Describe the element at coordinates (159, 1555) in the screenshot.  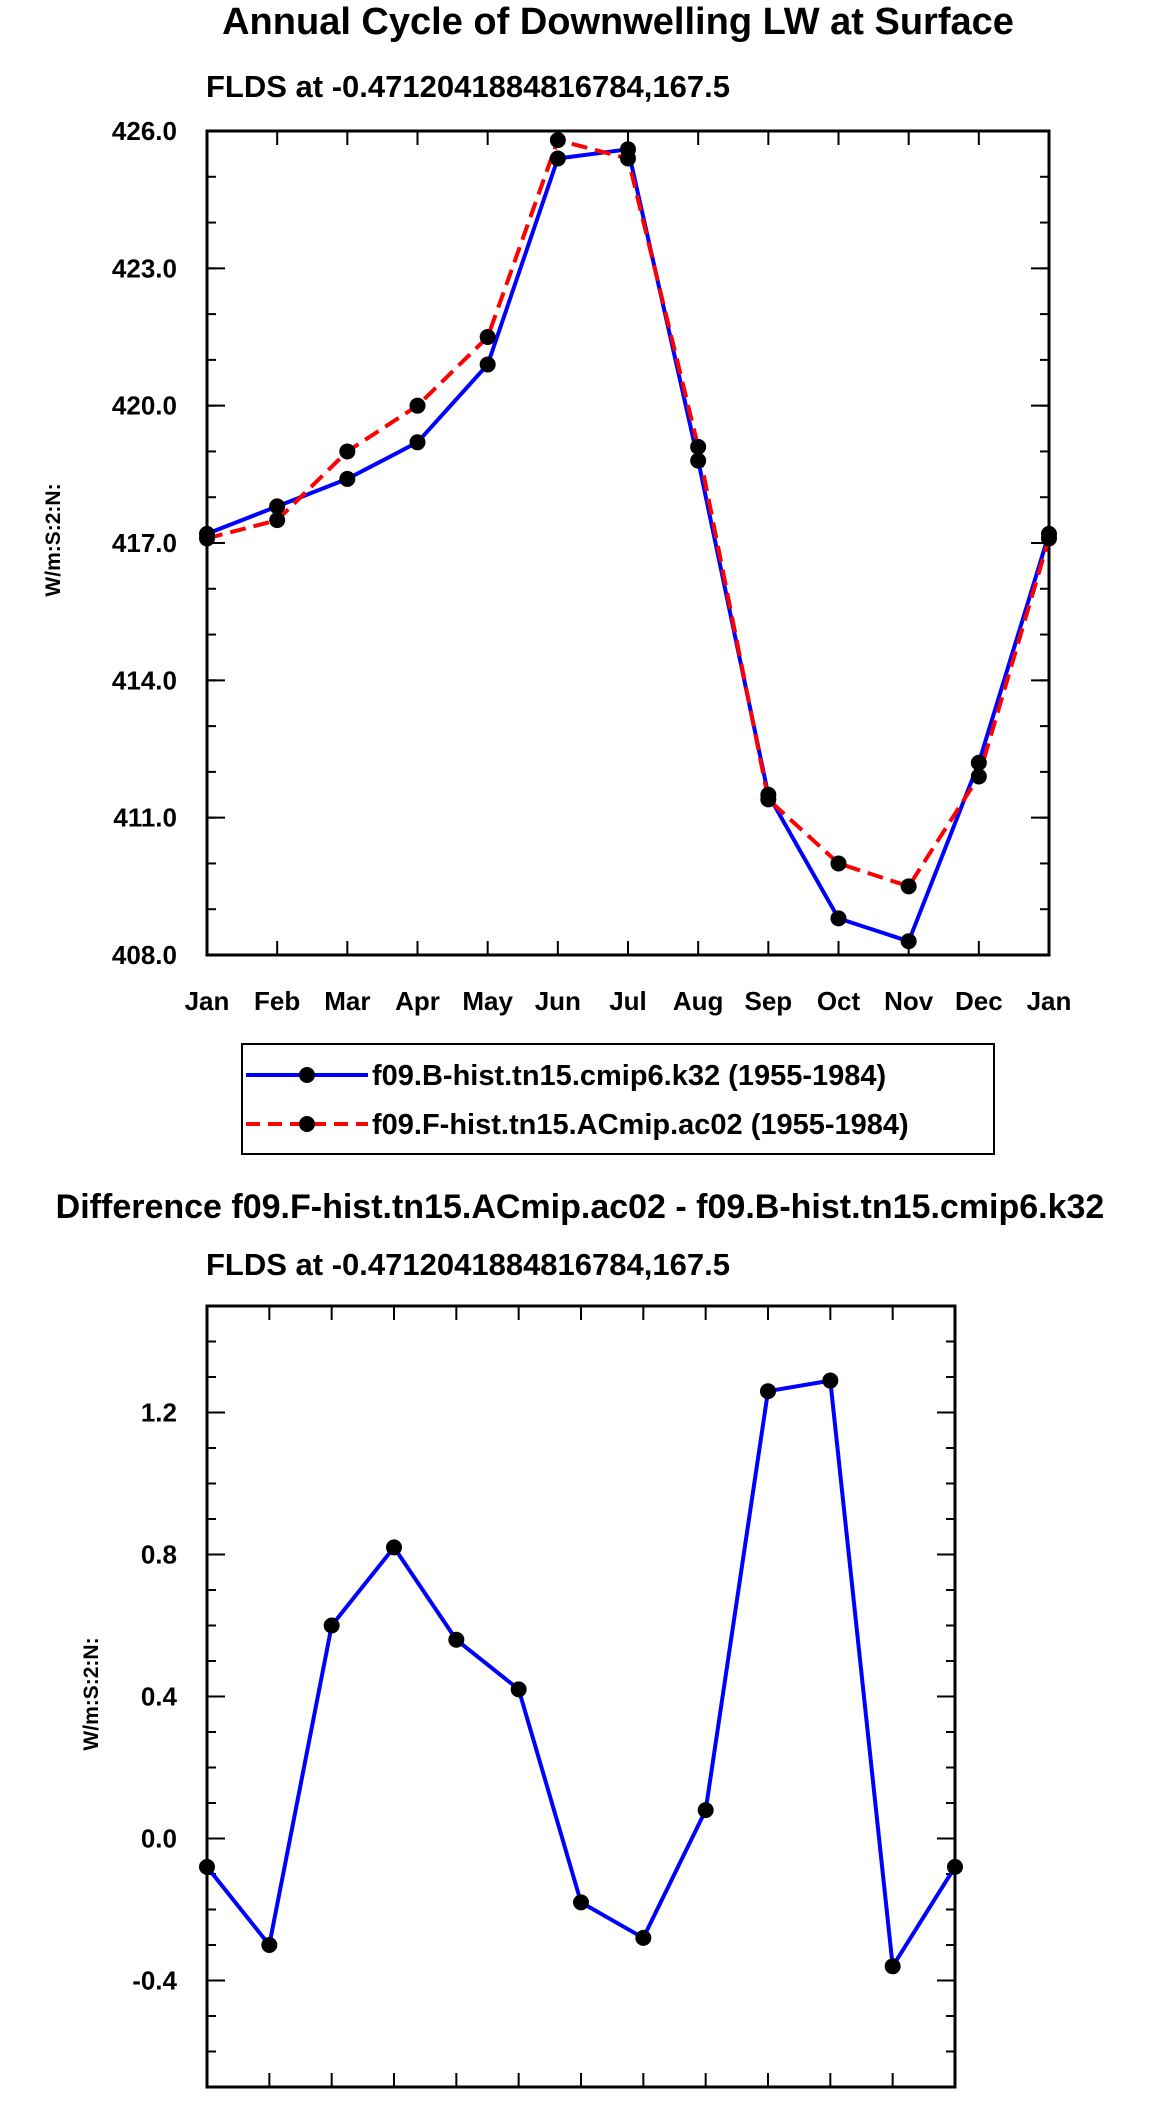
I see `y-tick-label: 0.8` at that location.